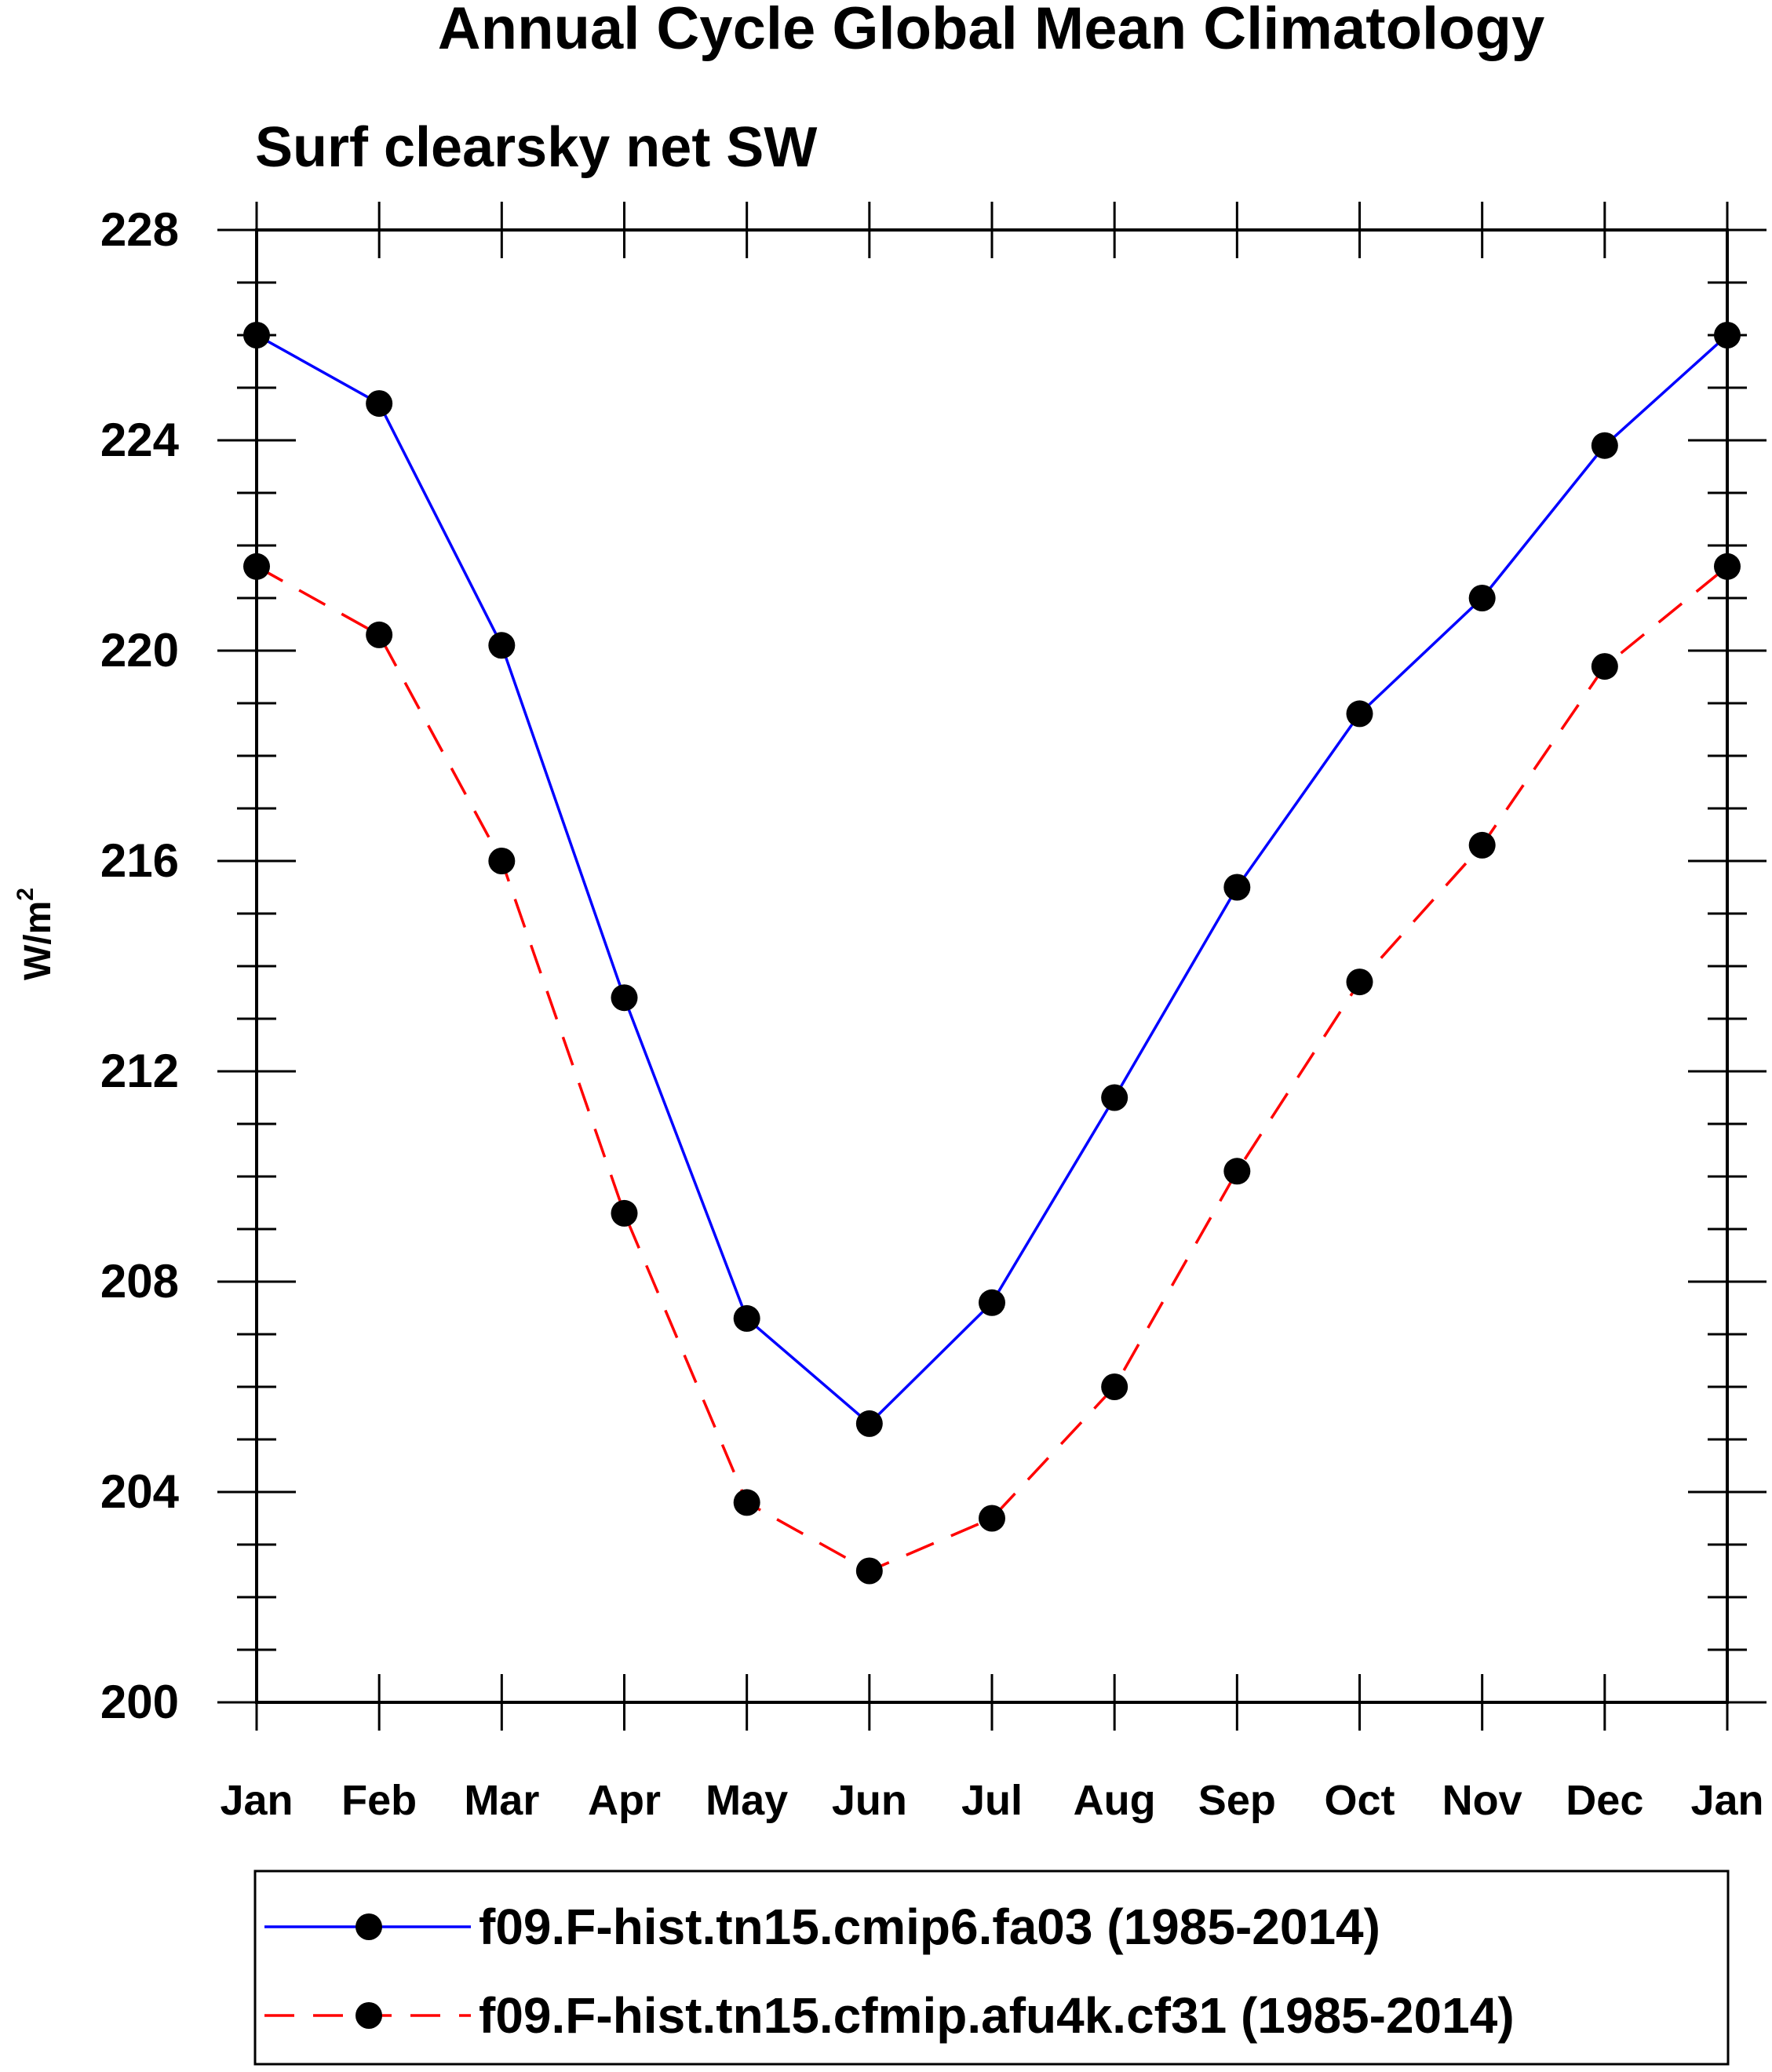  I want to click on x-tick-label: Dec, so click(1604, 1800).